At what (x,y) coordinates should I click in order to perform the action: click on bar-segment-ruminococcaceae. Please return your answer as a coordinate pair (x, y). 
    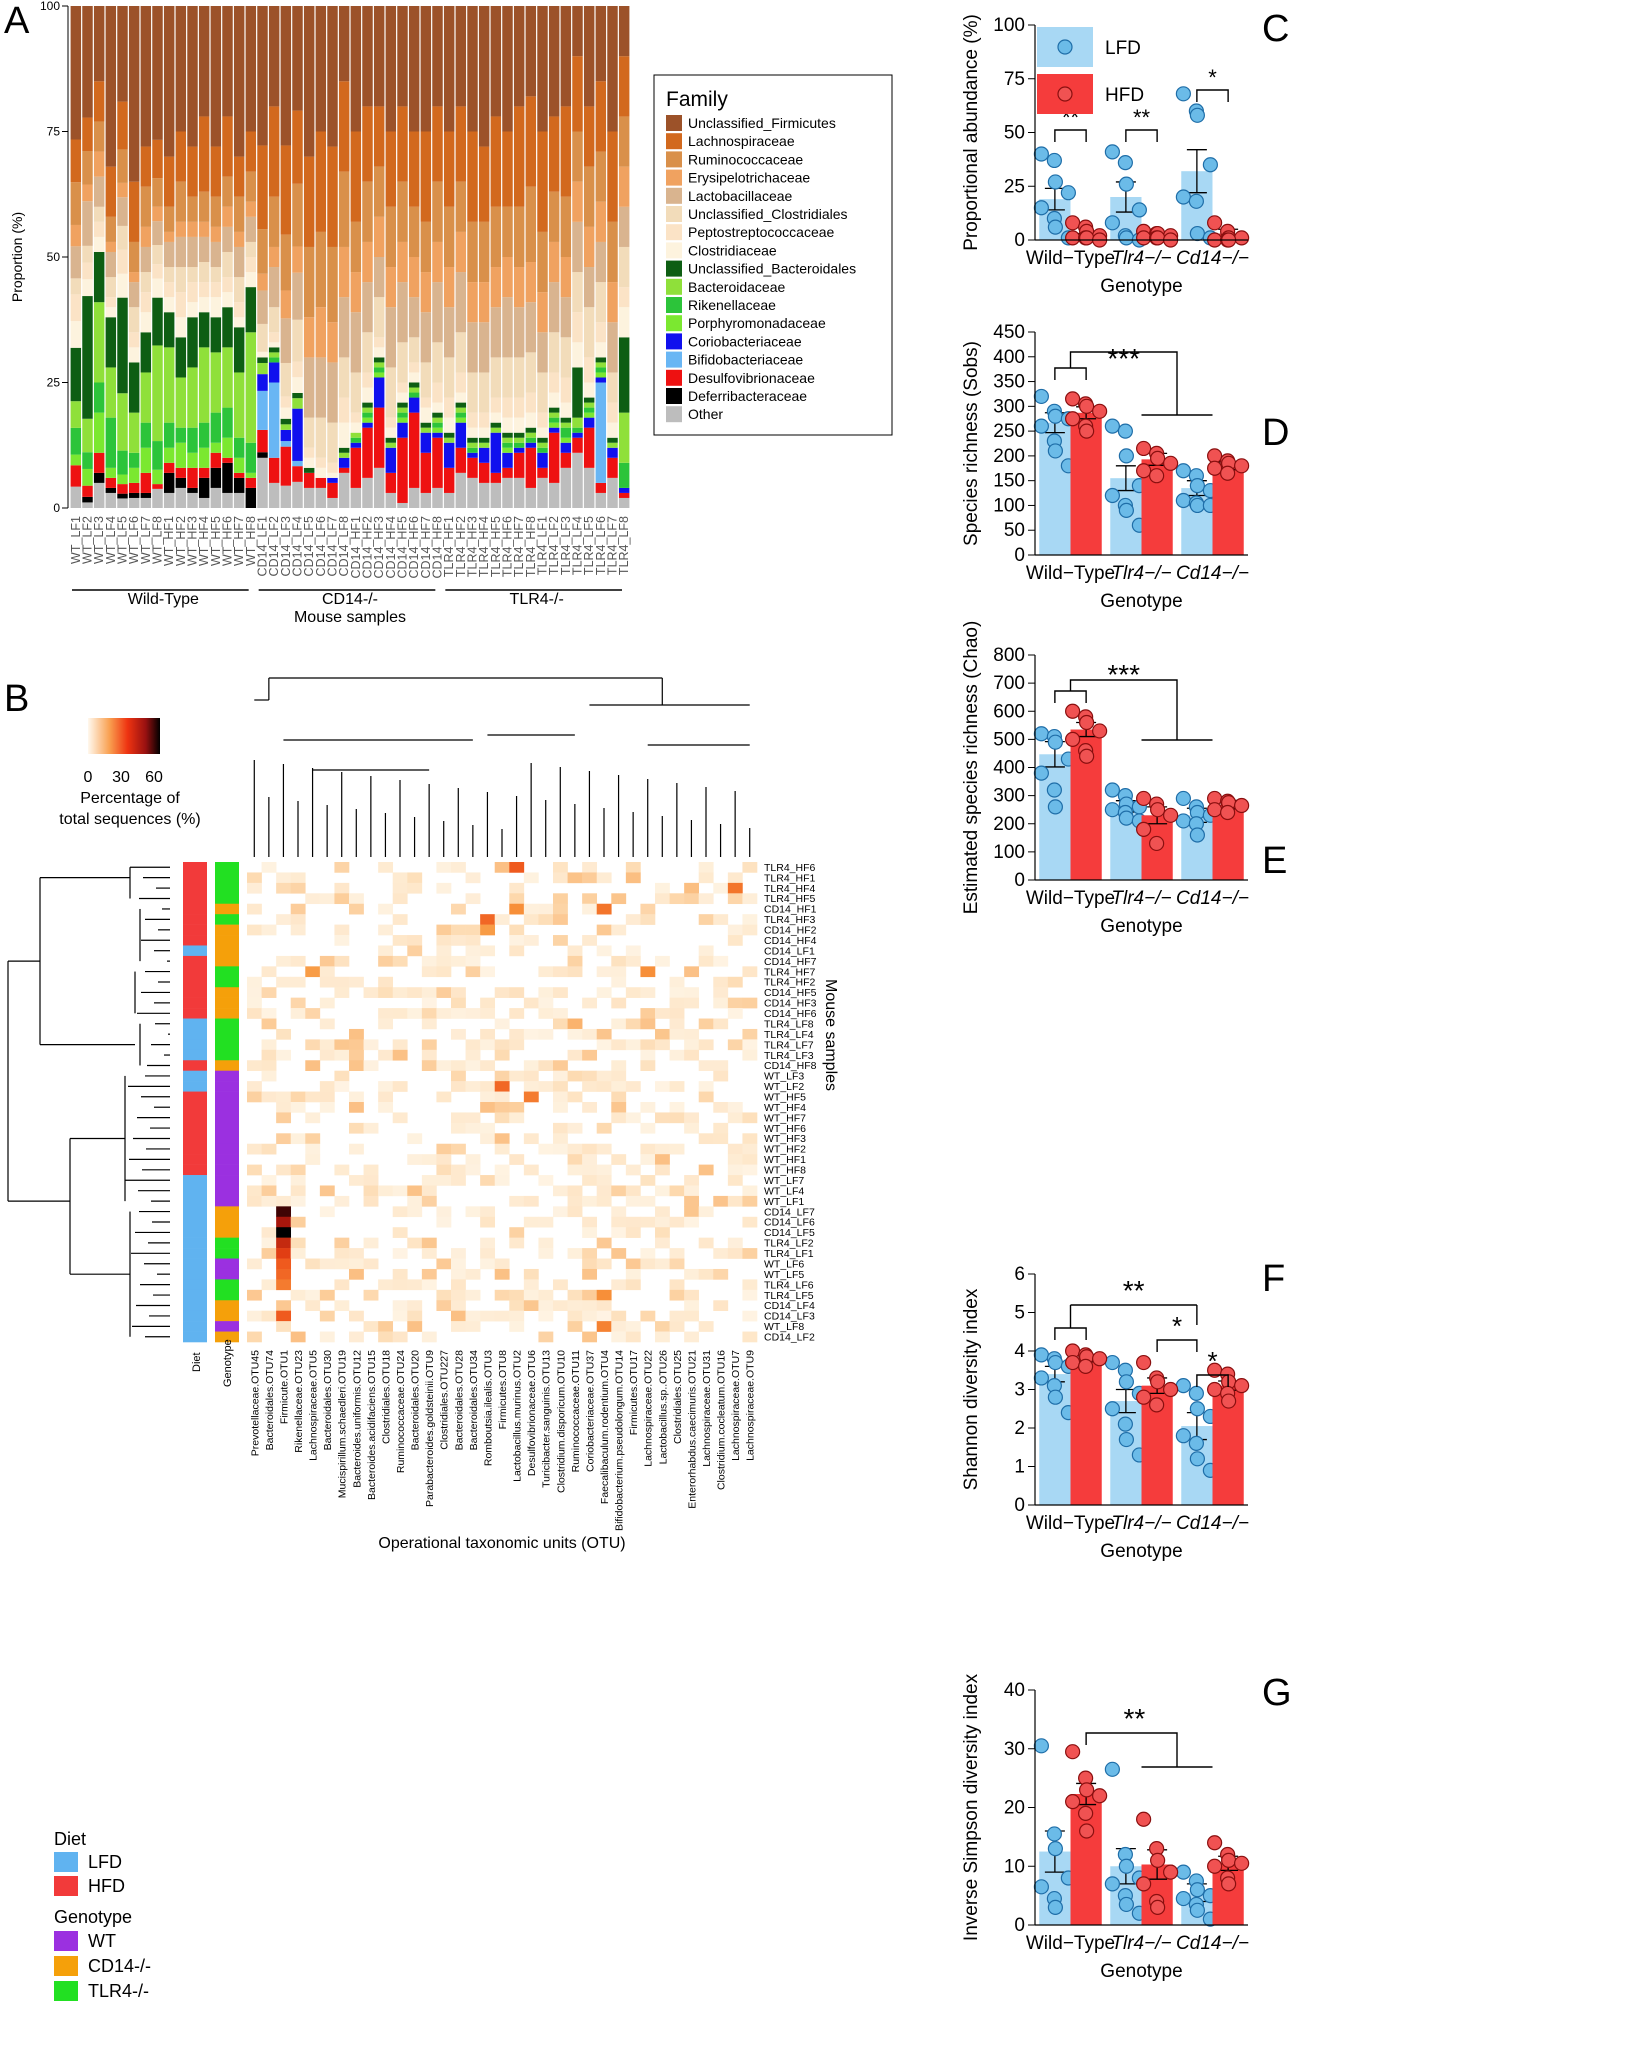
    Looking at the image, I should click on (426, 247).